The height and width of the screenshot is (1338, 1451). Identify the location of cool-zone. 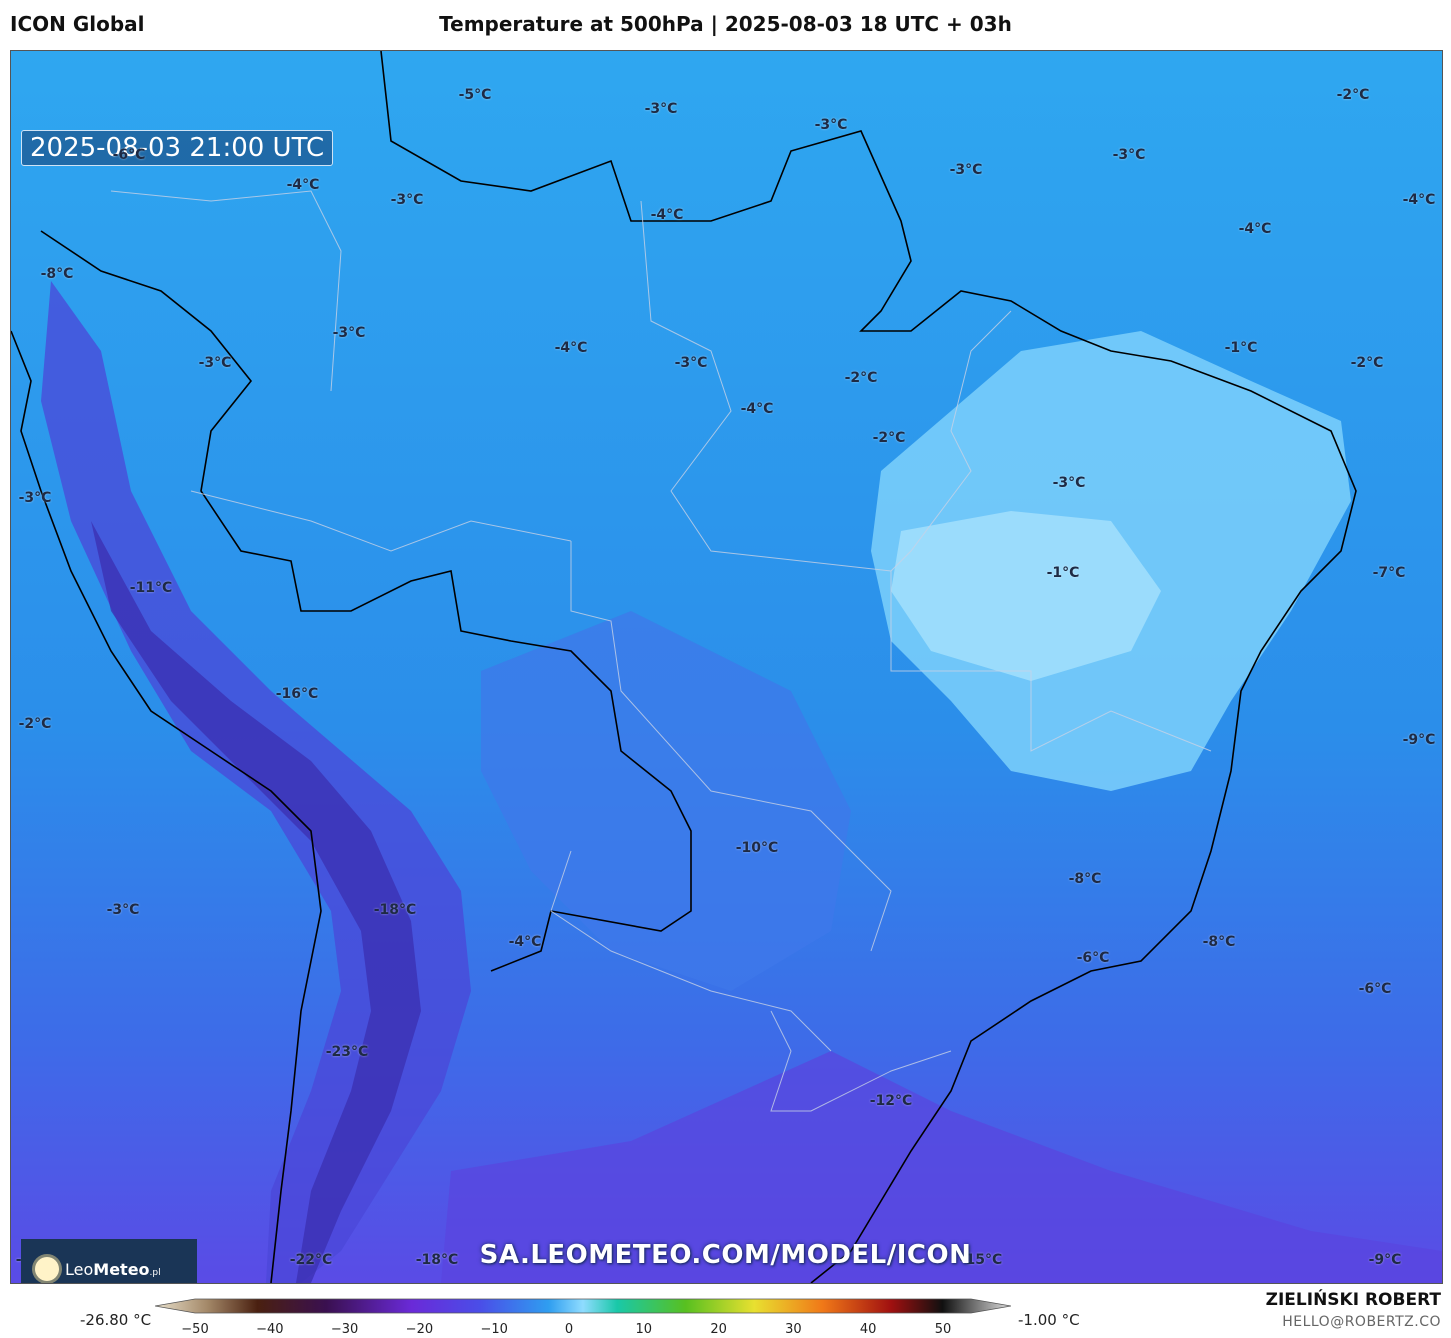
(666, 801).